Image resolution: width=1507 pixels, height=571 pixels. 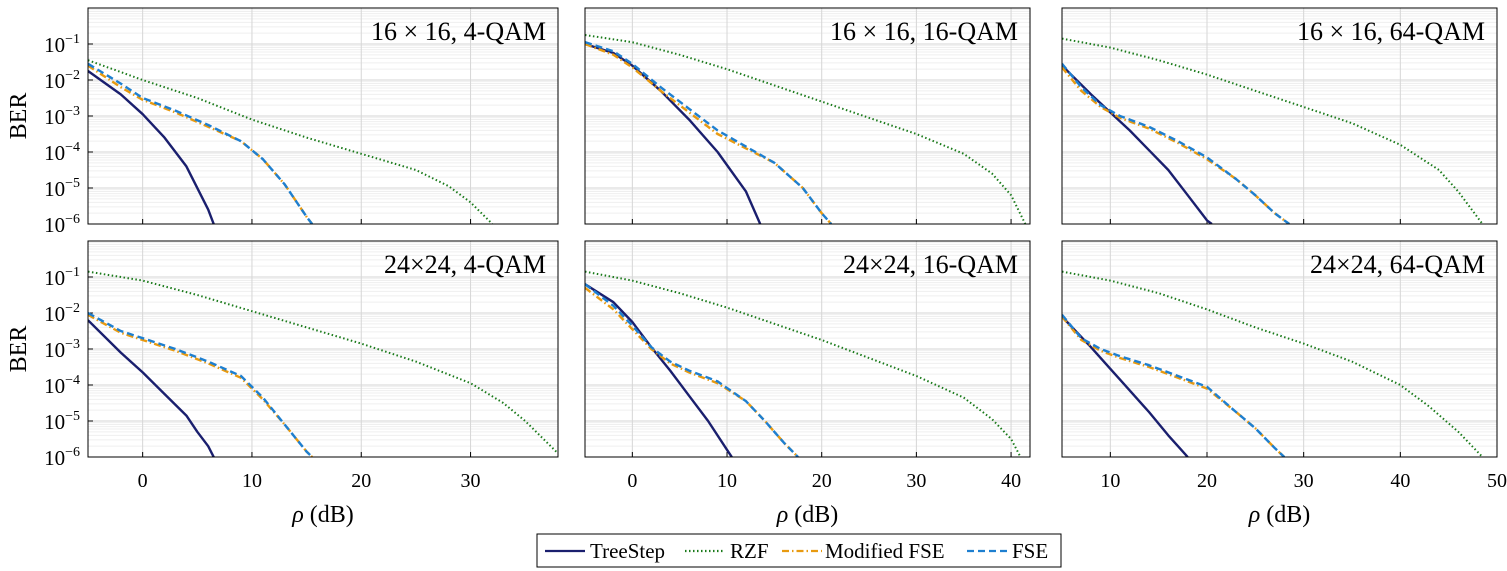 What do you see at coordinates (1391, 31) in the screenshot?
I see `panel-title: 16 × 16, 64-QAM` at bounding box center [1391, 31].